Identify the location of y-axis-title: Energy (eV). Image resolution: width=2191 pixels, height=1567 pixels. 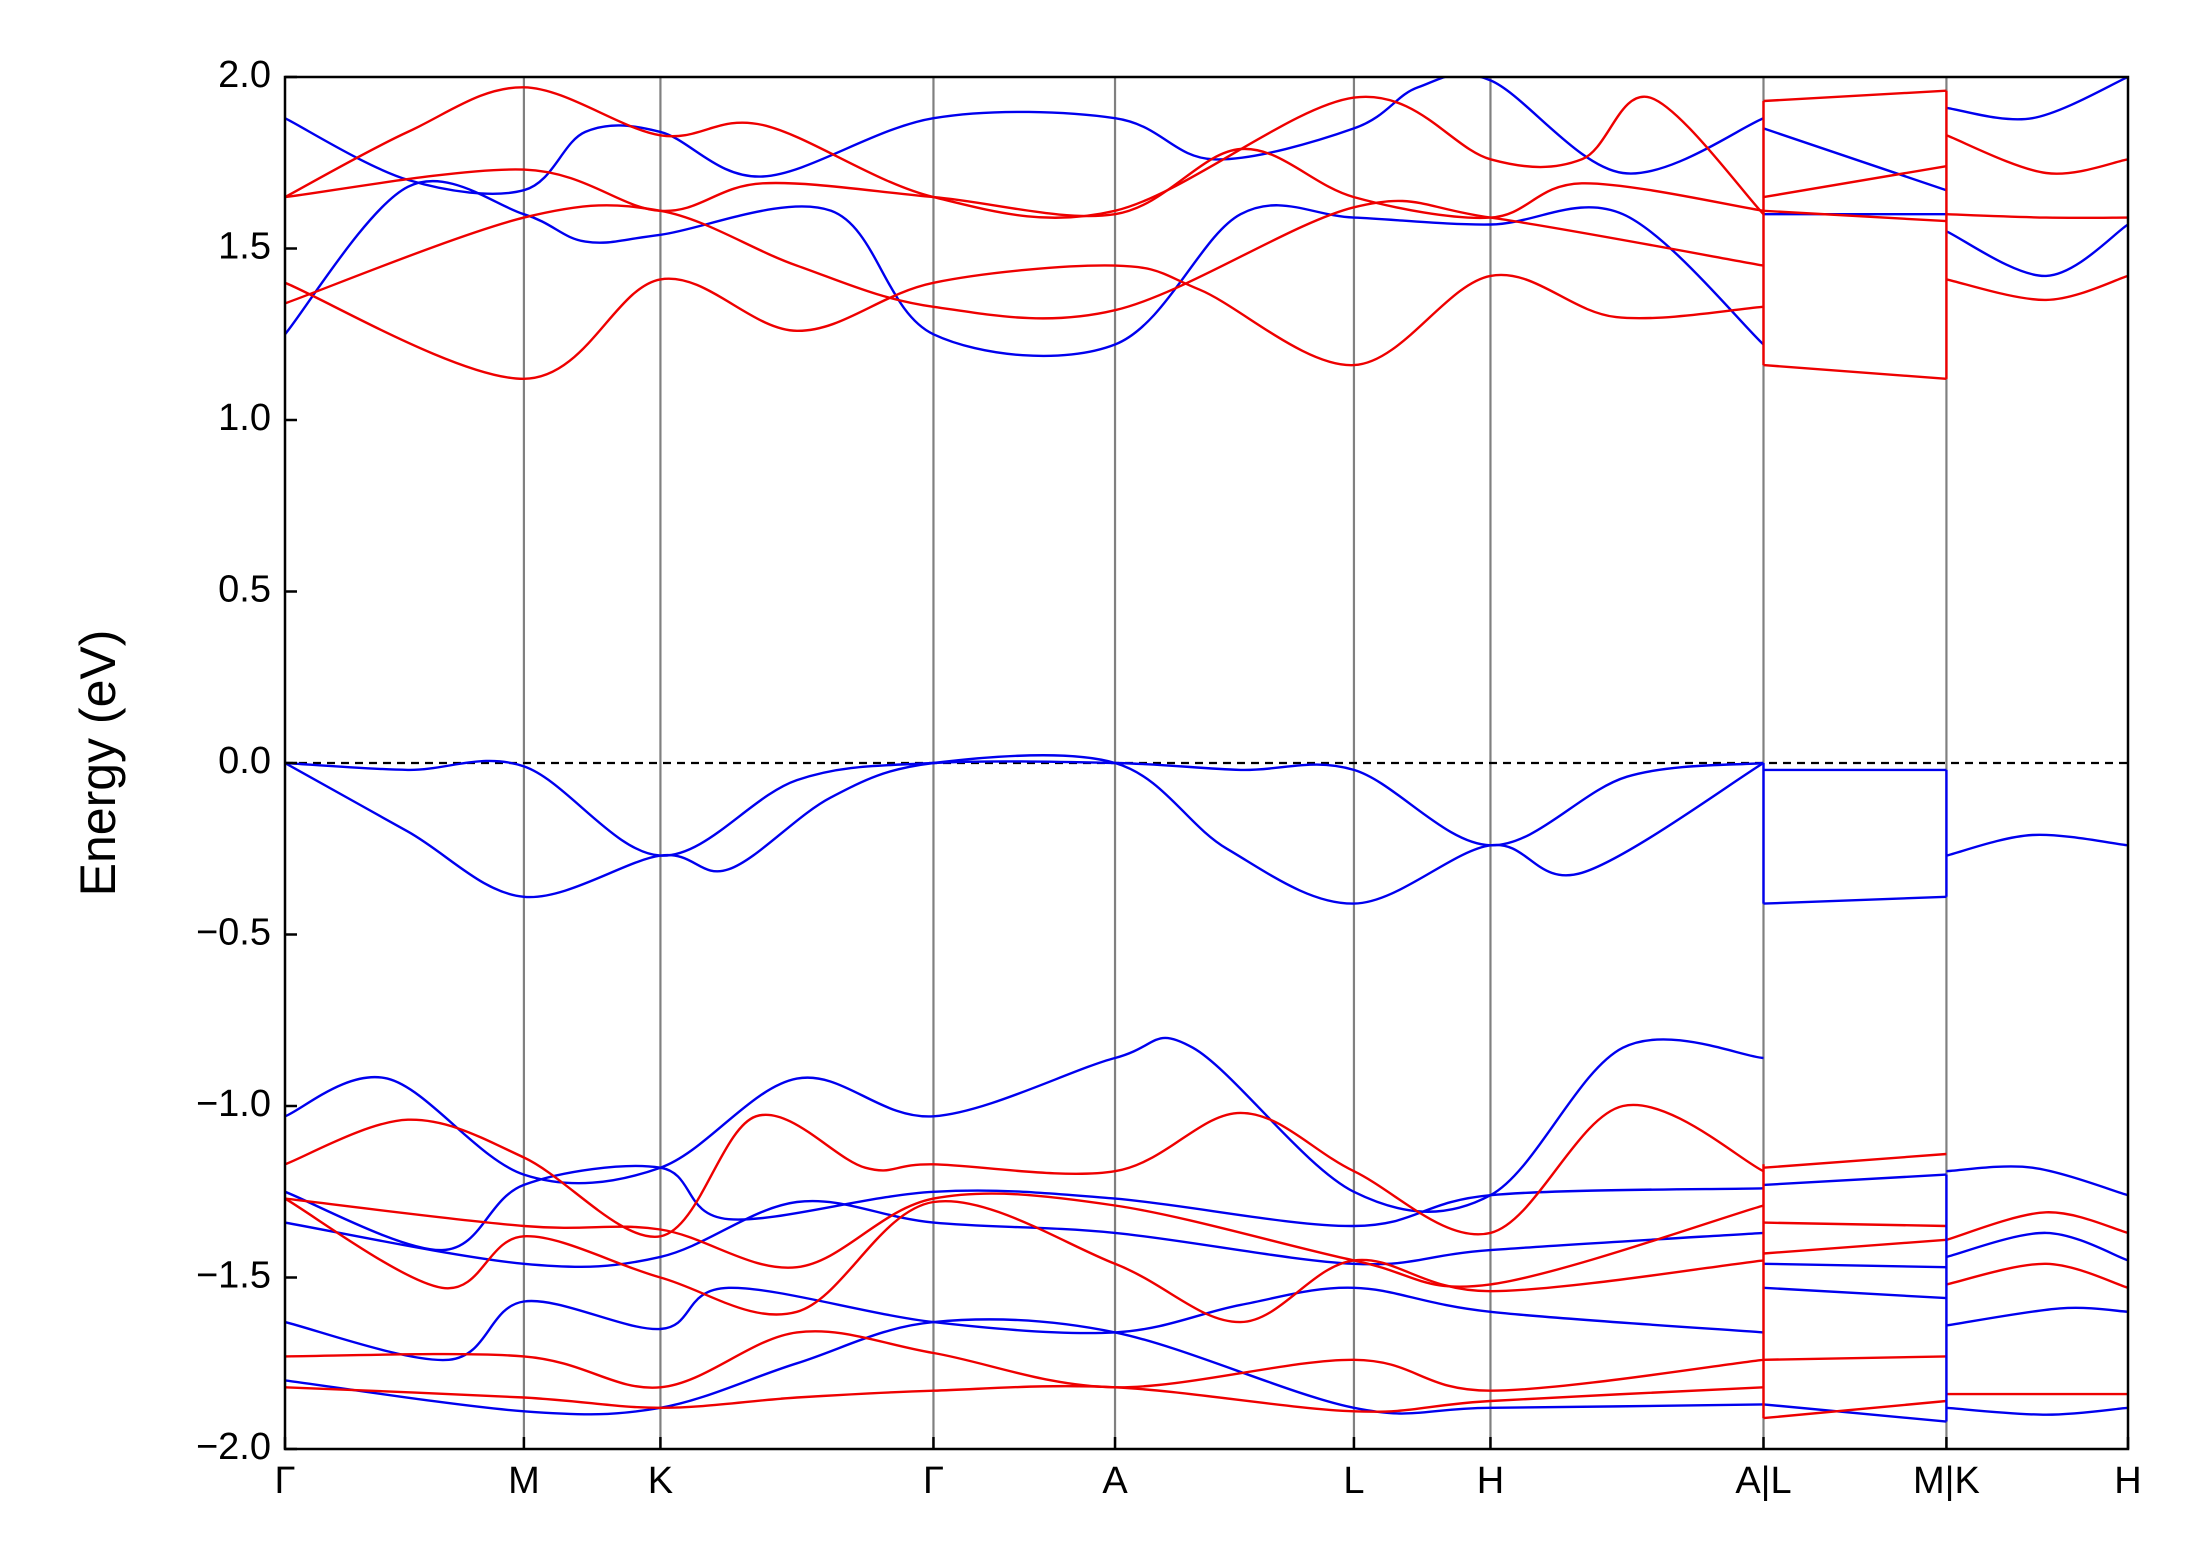
(98, 763).